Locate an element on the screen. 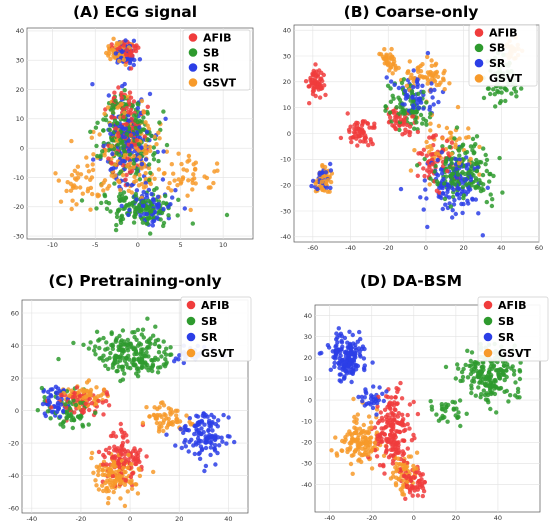  legend-label-afib: AFIB is located at coordinates (503, 32).